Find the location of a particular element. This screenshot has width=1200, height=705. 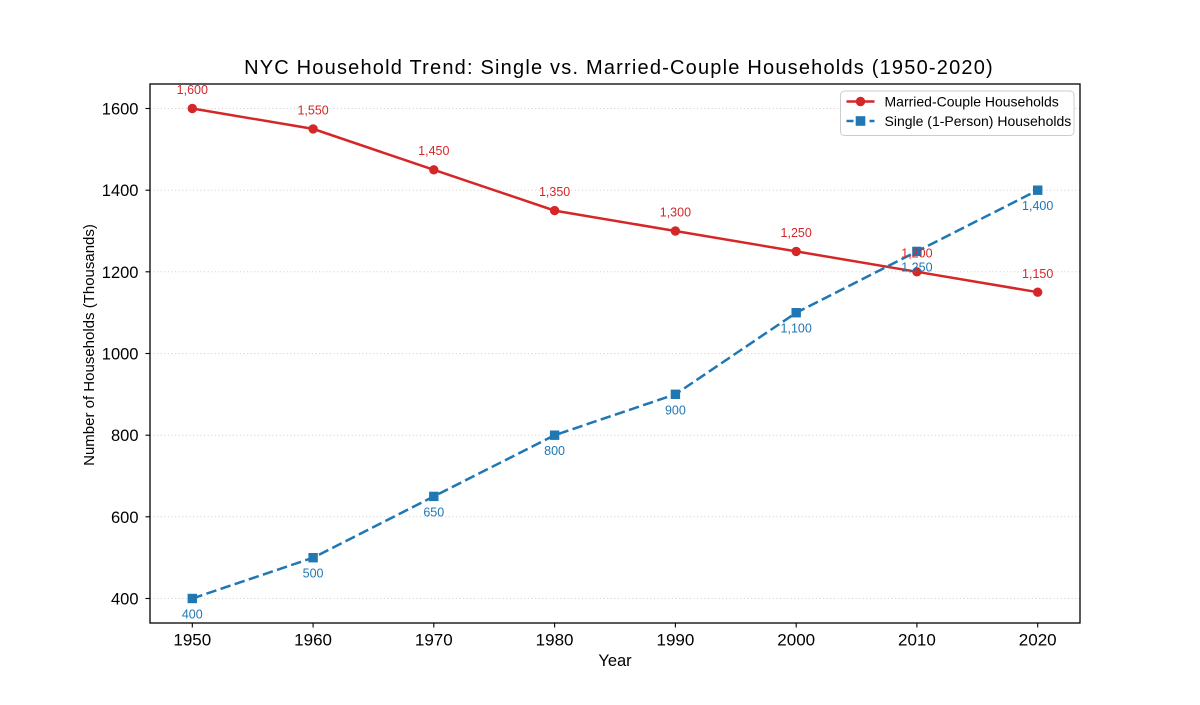

svg-text: 1400 is located at coordinates (120, 191).